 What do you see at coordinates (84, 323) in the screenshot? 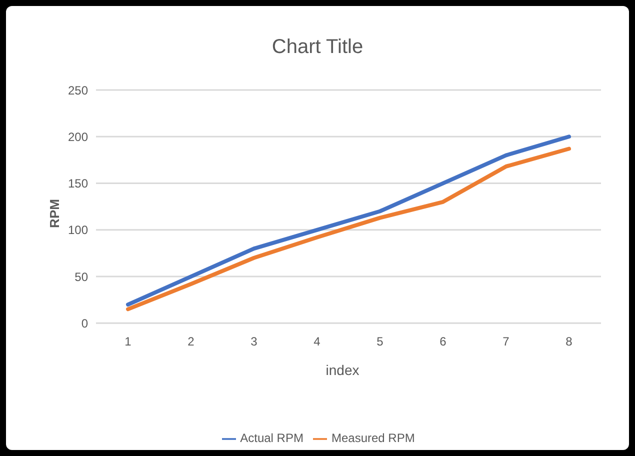
I see `y-tick-label: 0` at bounding box center [84, 323].